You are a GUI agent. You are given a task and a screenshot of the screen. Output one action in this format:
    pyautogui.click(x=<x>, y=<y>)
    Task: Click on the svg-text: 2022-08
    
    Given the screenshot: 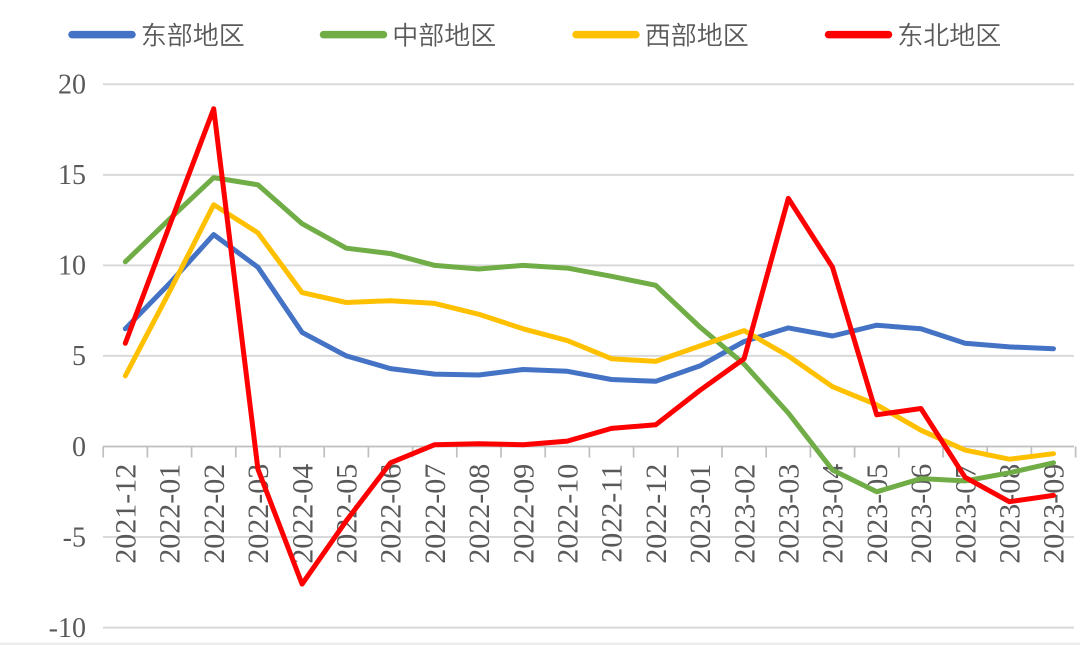 What is the action you would take?
    pyautogui.click(x=479, y=514)
    